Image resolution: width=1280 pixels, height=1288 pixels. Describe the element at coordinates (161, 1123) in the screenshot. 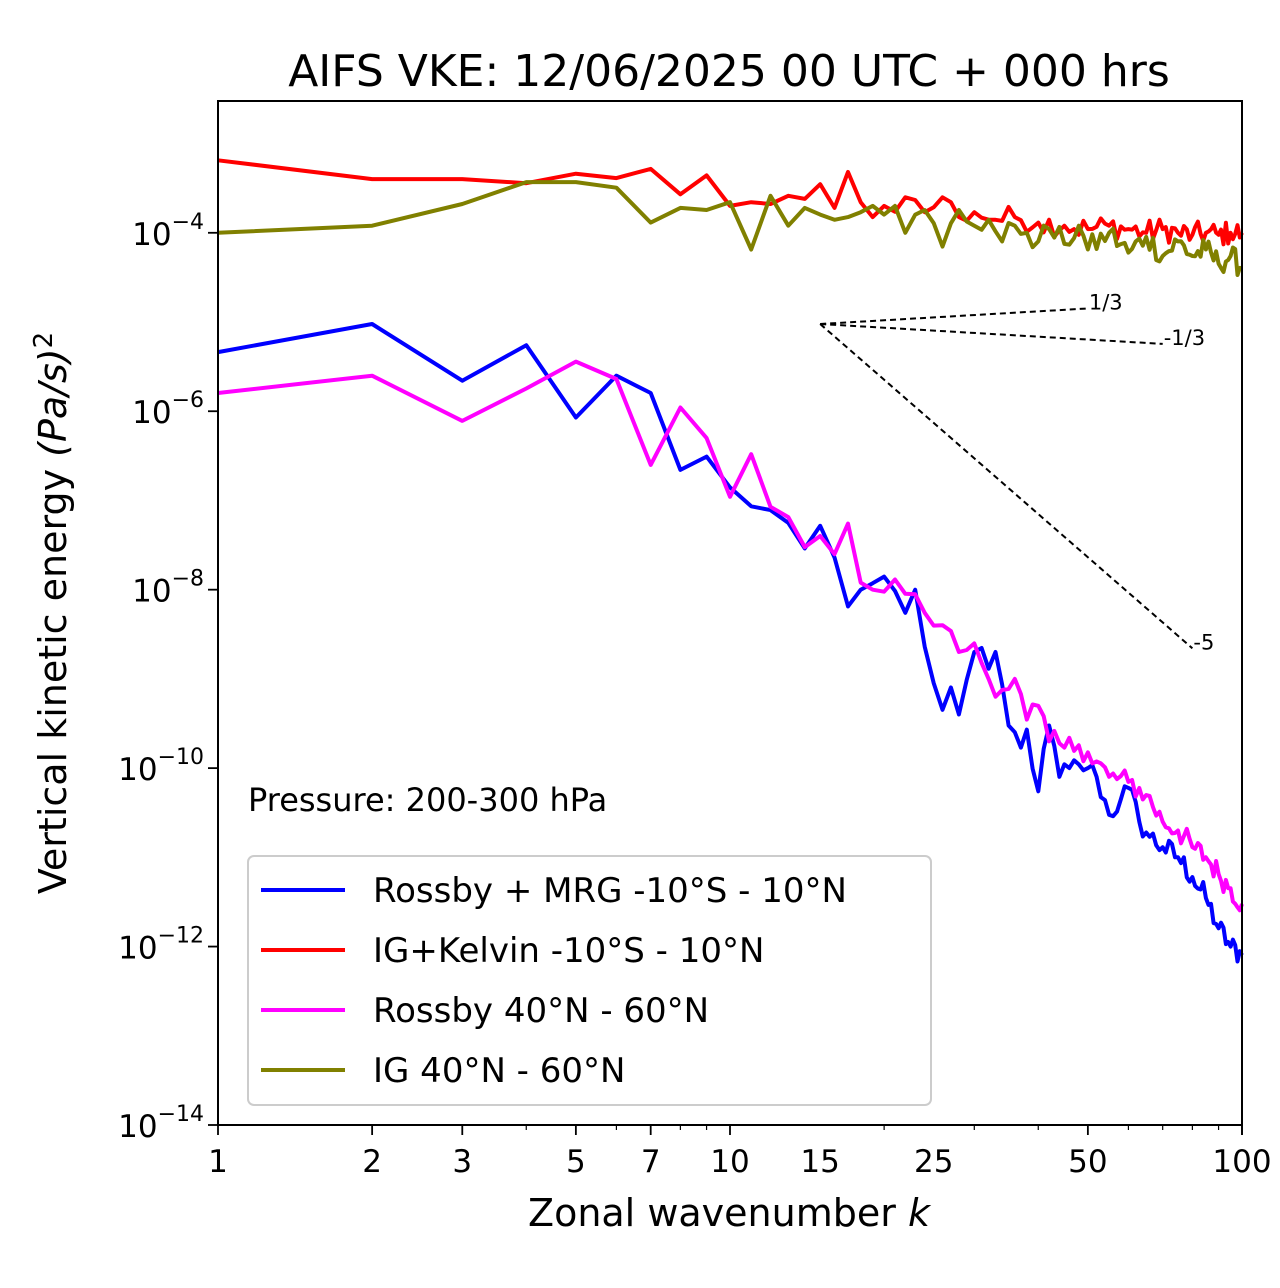

I see `y-tick-label-5: 10⁻¹⁴` at that location.